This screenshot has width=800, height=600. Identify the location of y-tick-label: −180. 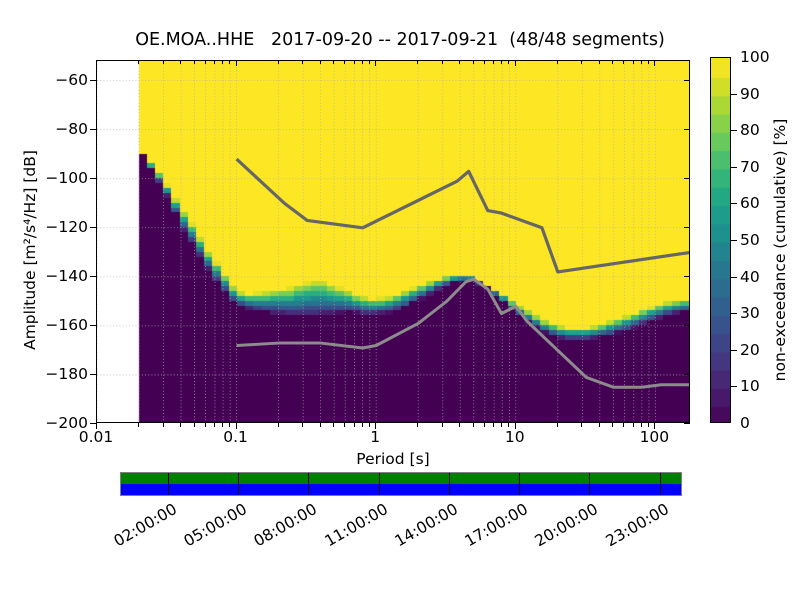
(66, 373).